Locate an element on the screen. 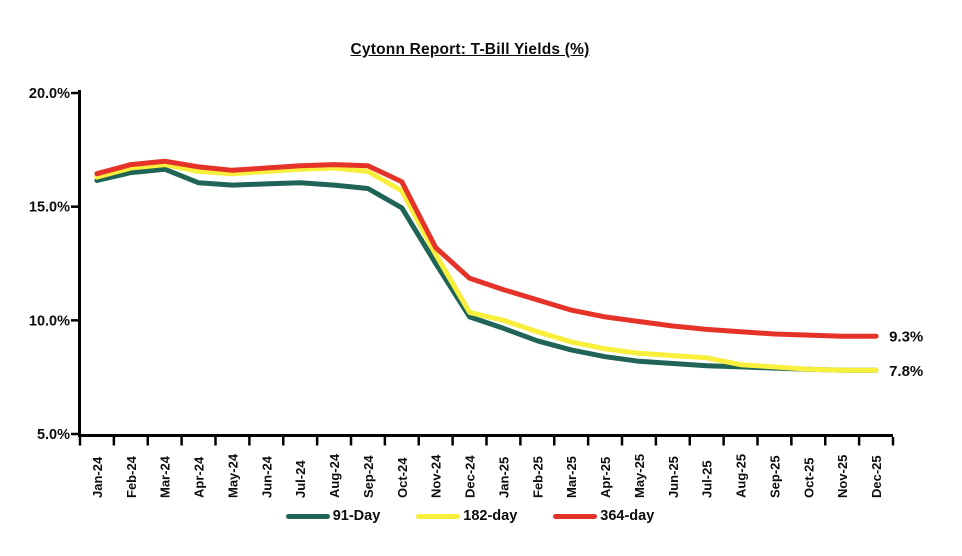 This screenshot has width=962, height=556. x-axis-tick-label: Jun-24 is located at coordinates (266, 476).